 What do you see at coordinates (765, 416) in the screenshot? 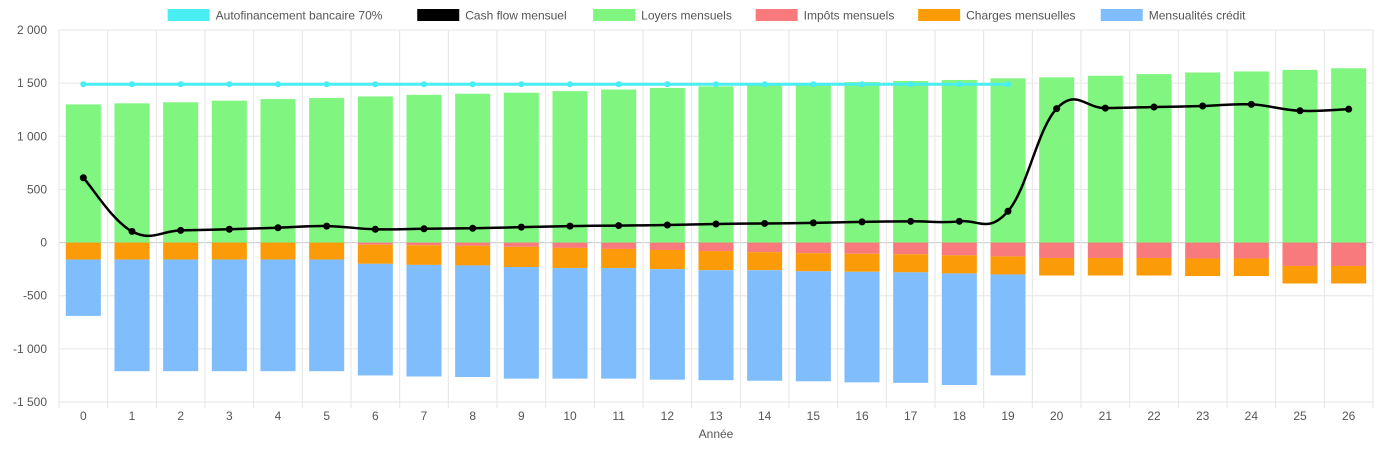
I see `x-tick-label: 14` at bounding box center [765, 416].